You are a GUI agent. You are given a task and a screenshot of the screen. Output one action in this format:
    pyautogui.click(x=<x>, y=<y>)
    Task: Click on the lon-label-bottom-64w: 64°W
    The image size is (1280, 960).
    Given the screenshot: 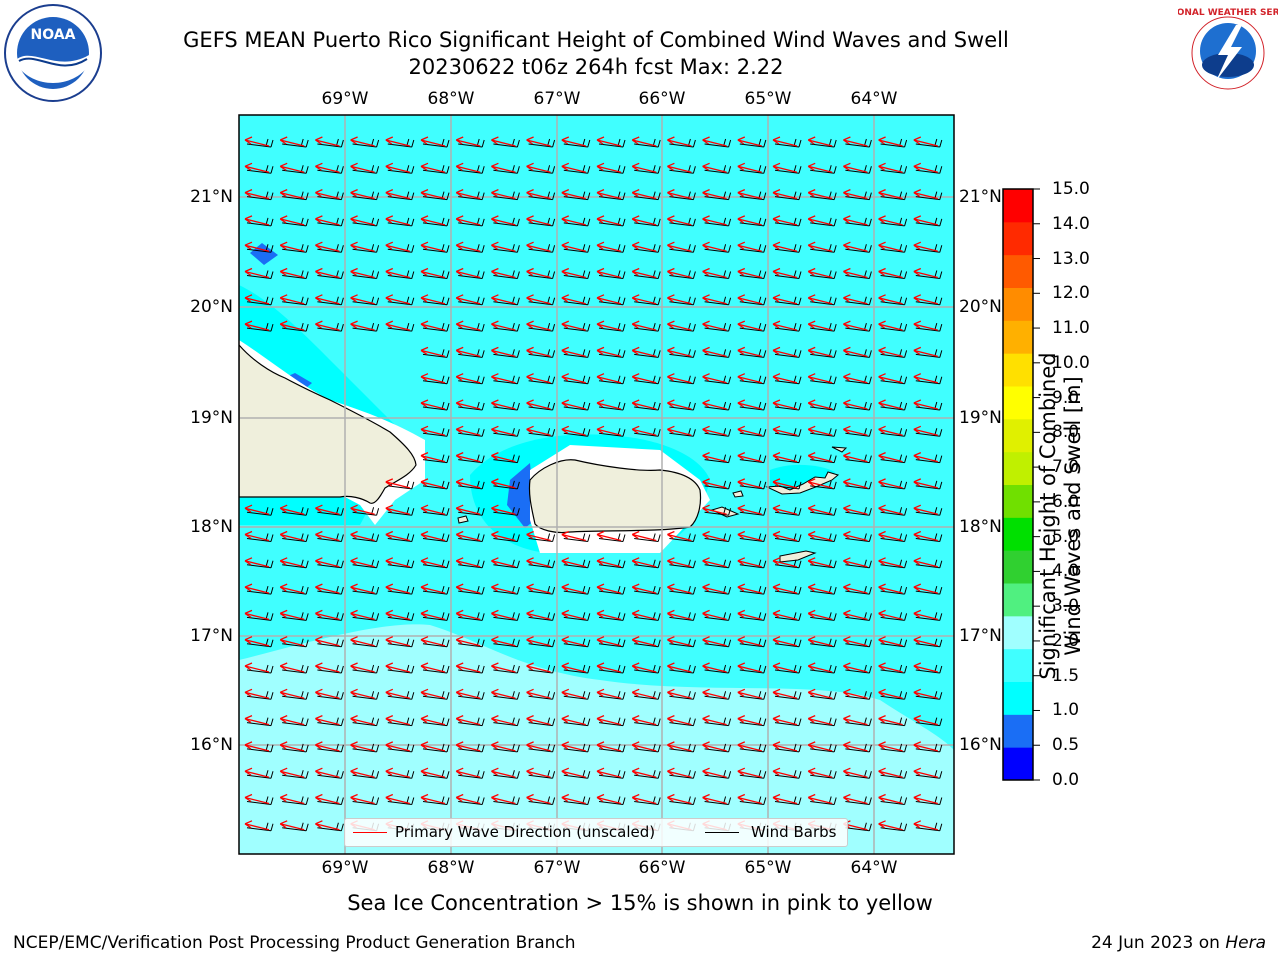 What is the action you would take?
    pyautogui.click(x=874, y=868)
    